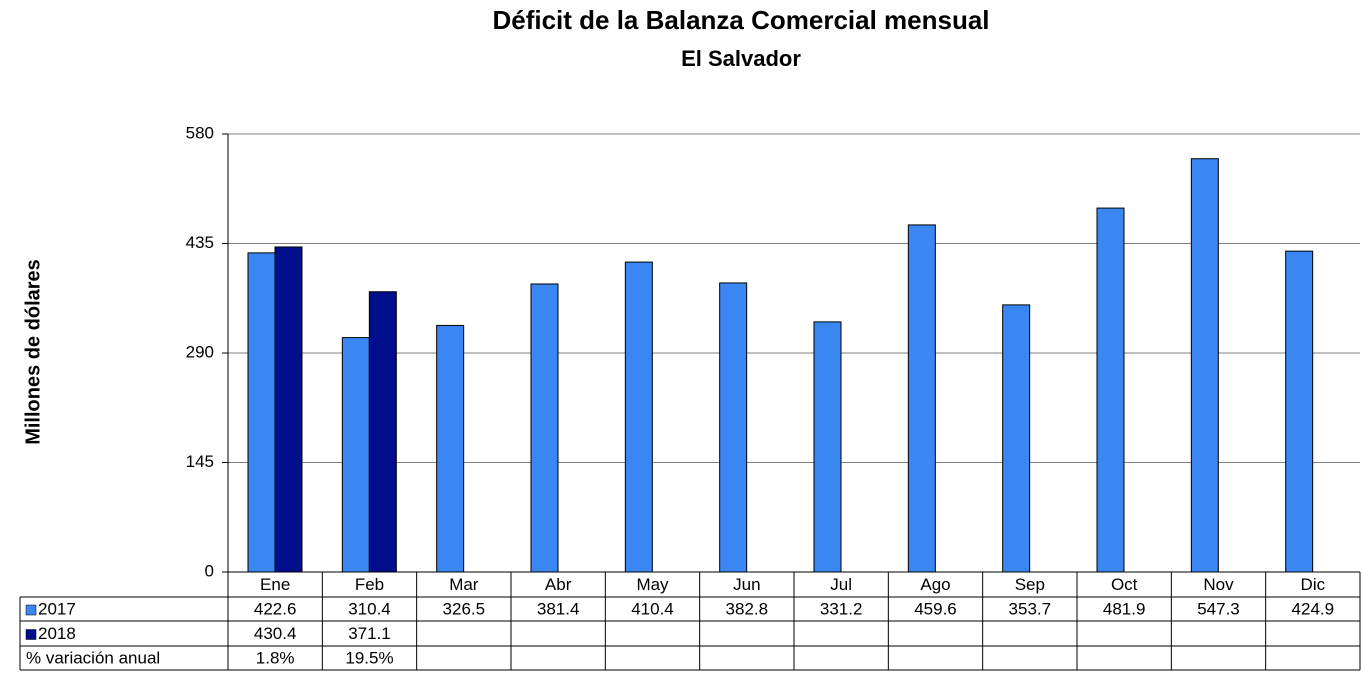  What do you see at coordinates (935, 608) in the screenshot?
I see `table-value: 459.6` at bounding box center [935, 608].